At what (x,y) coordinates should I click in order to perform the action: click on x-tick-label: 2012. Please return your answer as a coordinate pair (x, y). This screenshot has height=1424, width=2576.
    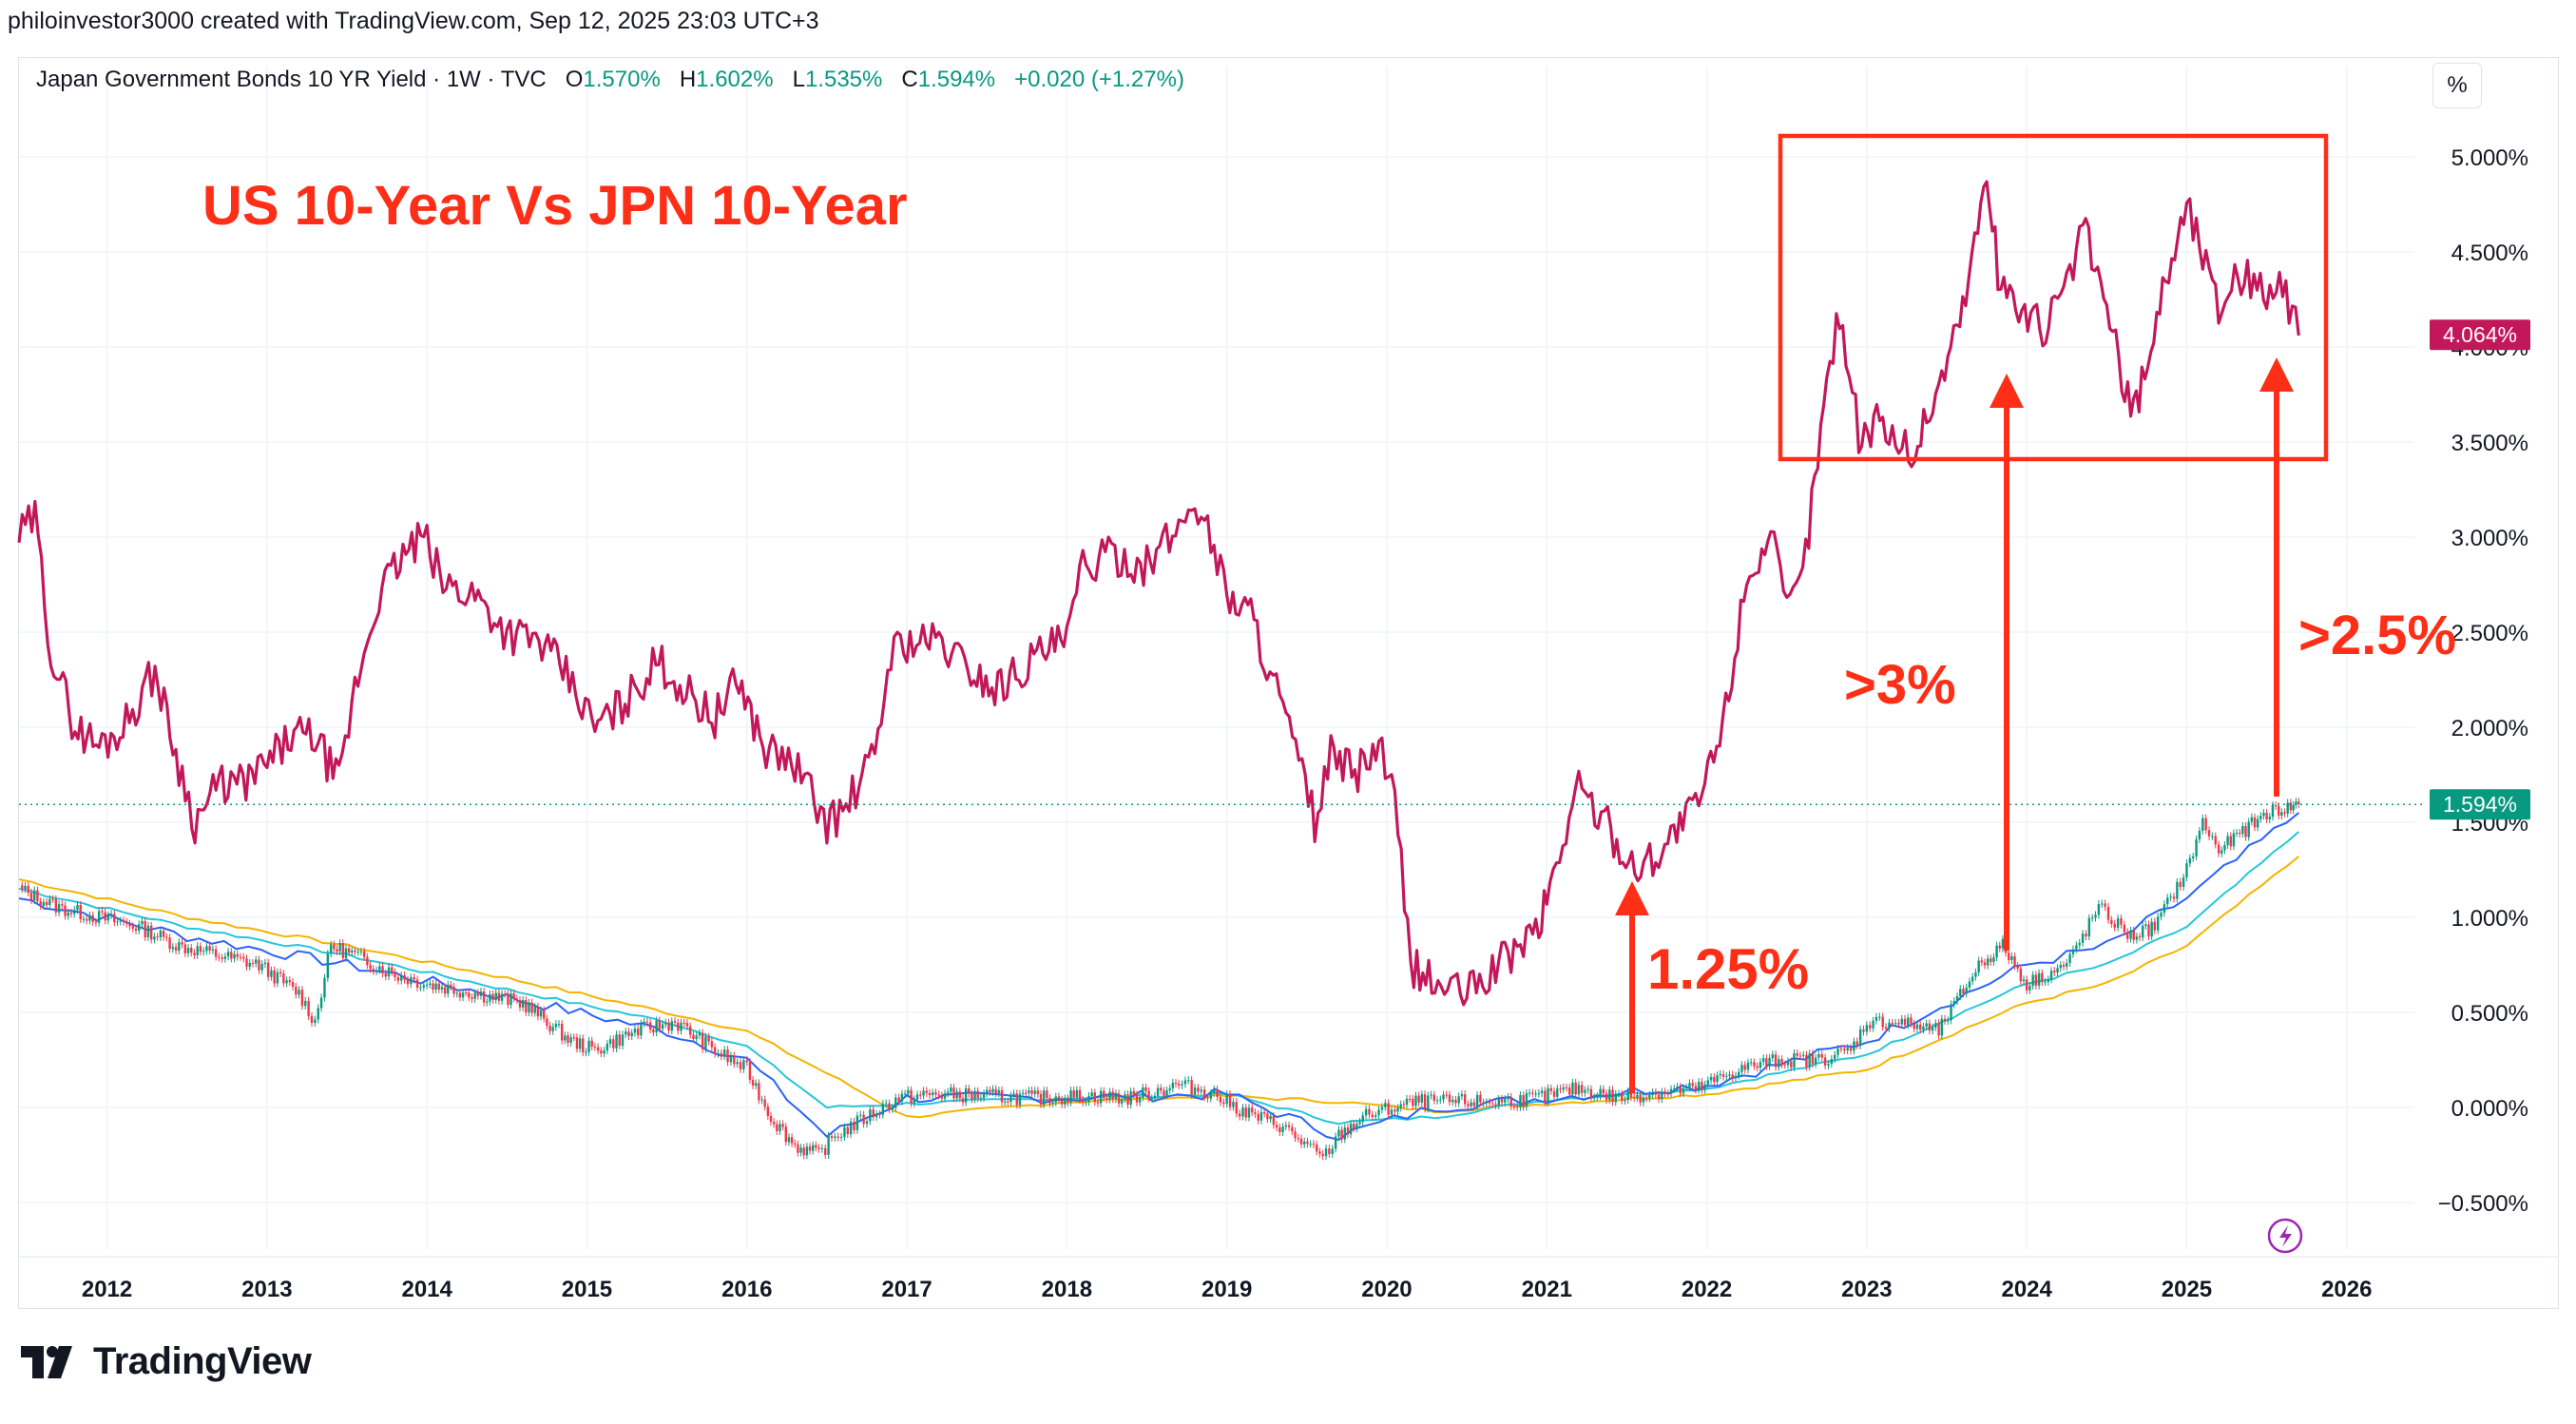
    Looking at the image, I should click on (107, 1289).